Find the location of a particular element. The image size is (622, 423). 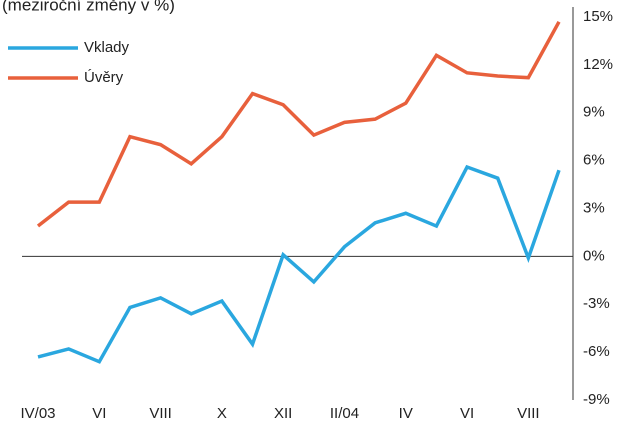

y-tick-label: 0% is located at coordinates (594, 255).